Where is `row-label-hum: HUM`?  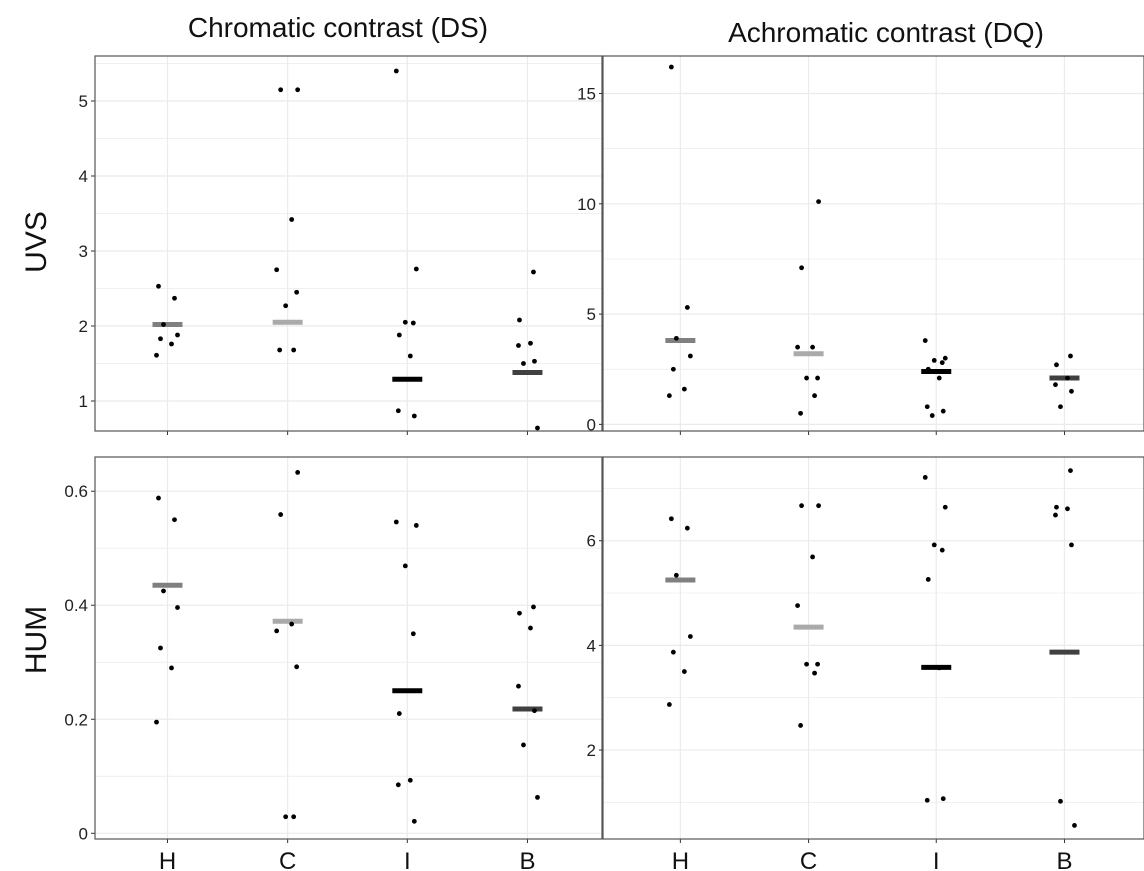
row-label-hum: HUM is located at coordinates (36, 640).